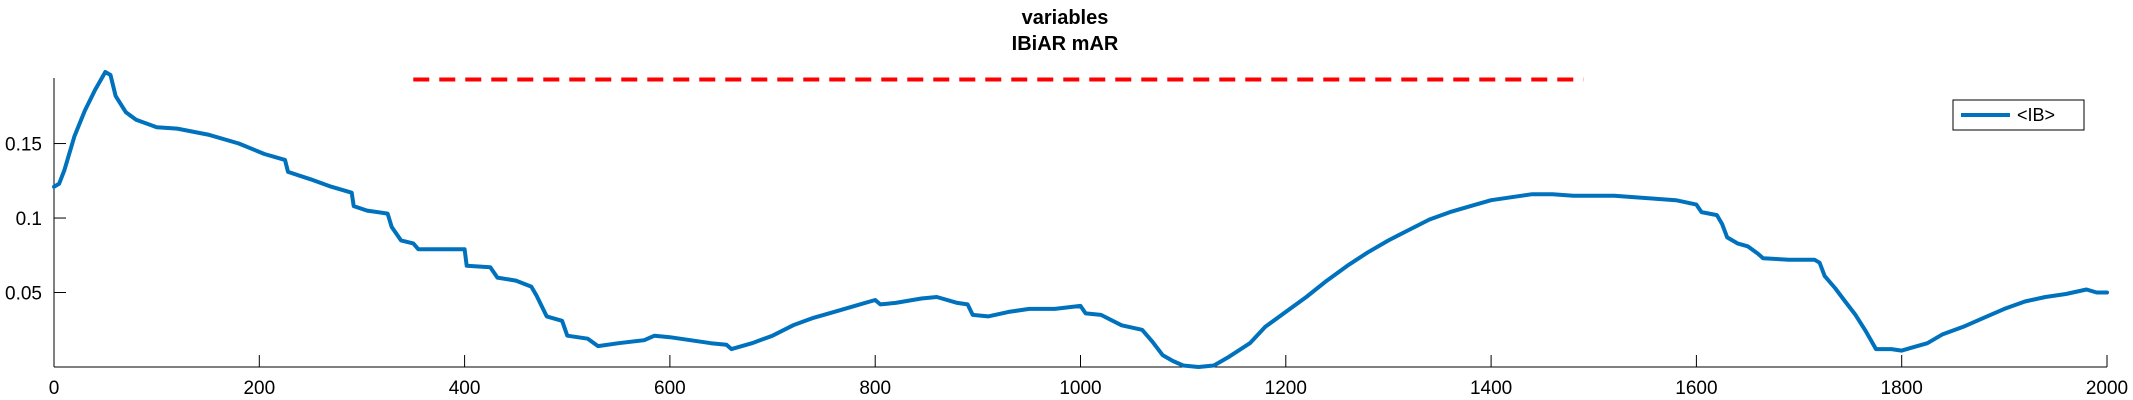 The width and height of the screenshot is (2133, 400). Describe the element at coordinates (2107, 388) in the screenshot. I see `x-tick-label: 2000` at that location.